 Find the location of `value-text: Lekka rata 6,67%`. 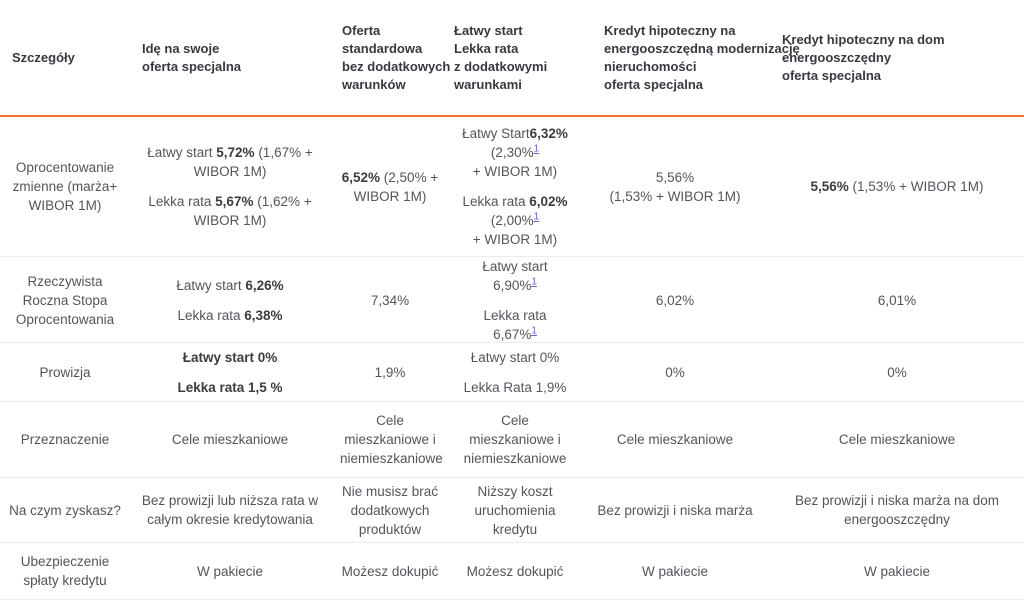

value-text: Lekka rata 6,67% is located at coordinates (515, 325).